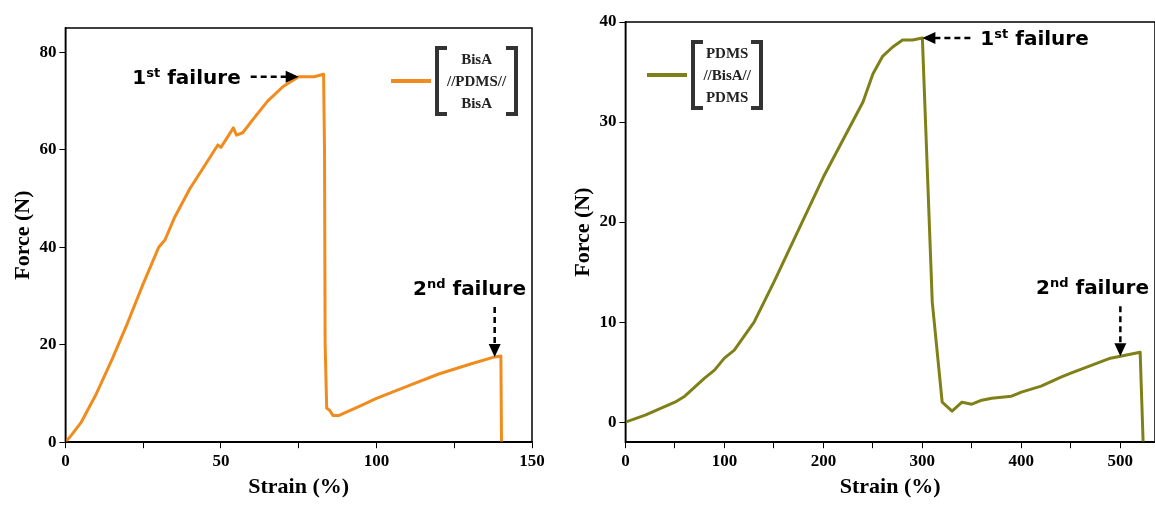 Image resolution: width=1155 pixels, height=505 pixels. What do you see at coordinates (922, 460) in the screenshot?
I see `x-tick-label: 300` at bounding box center [922, 460].